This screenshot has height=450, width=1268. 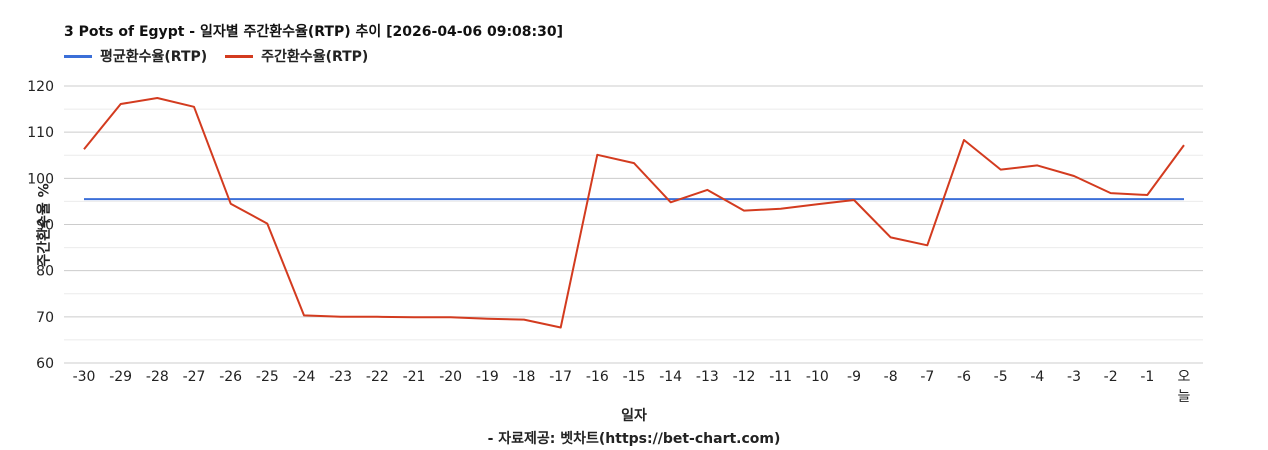 What do you see at coordinates (40, 87) in the screenshot?
I see `y-tick-label: 120` at bounding box center [40, 87].